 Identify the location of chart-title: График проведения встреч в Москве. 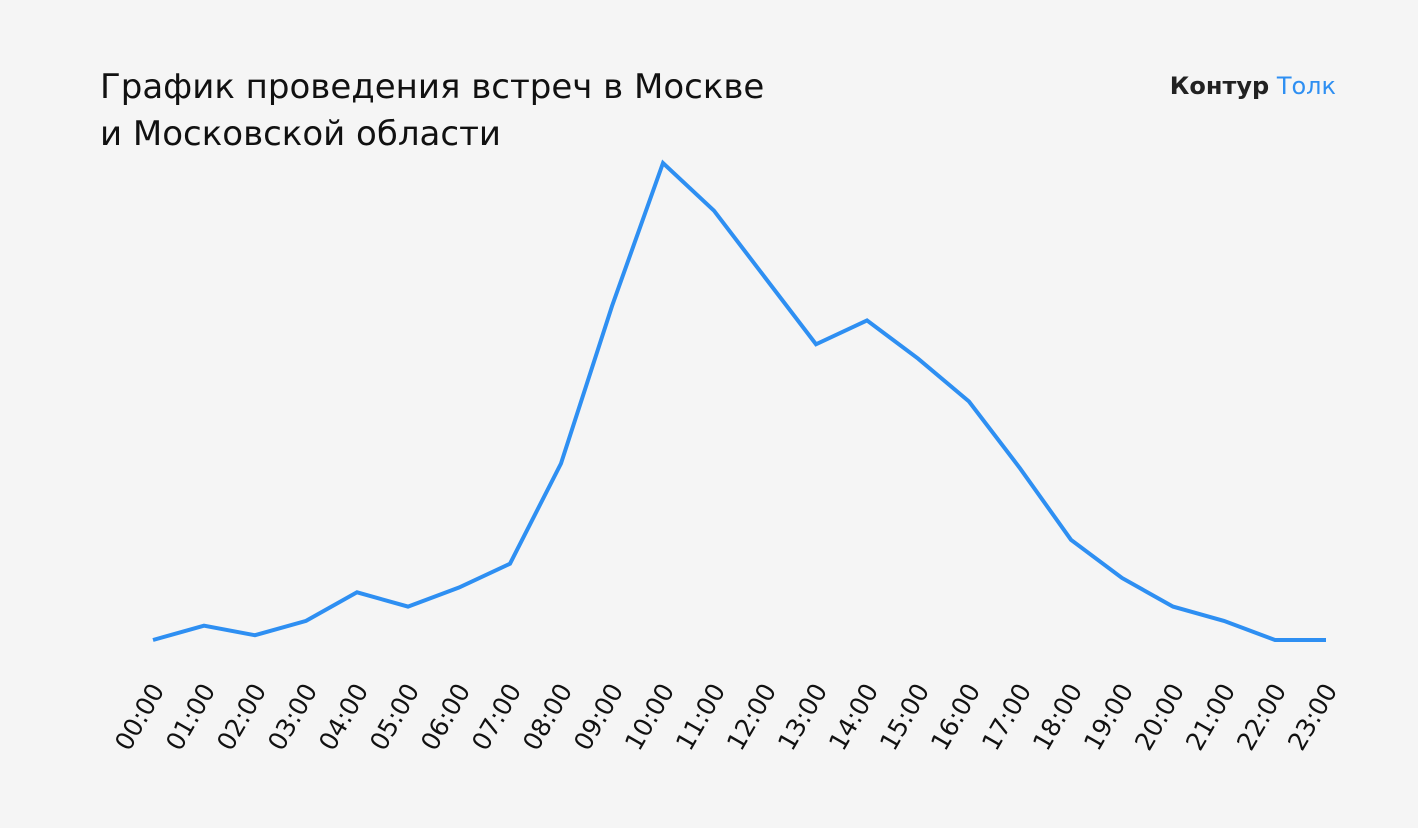
(432, 87).